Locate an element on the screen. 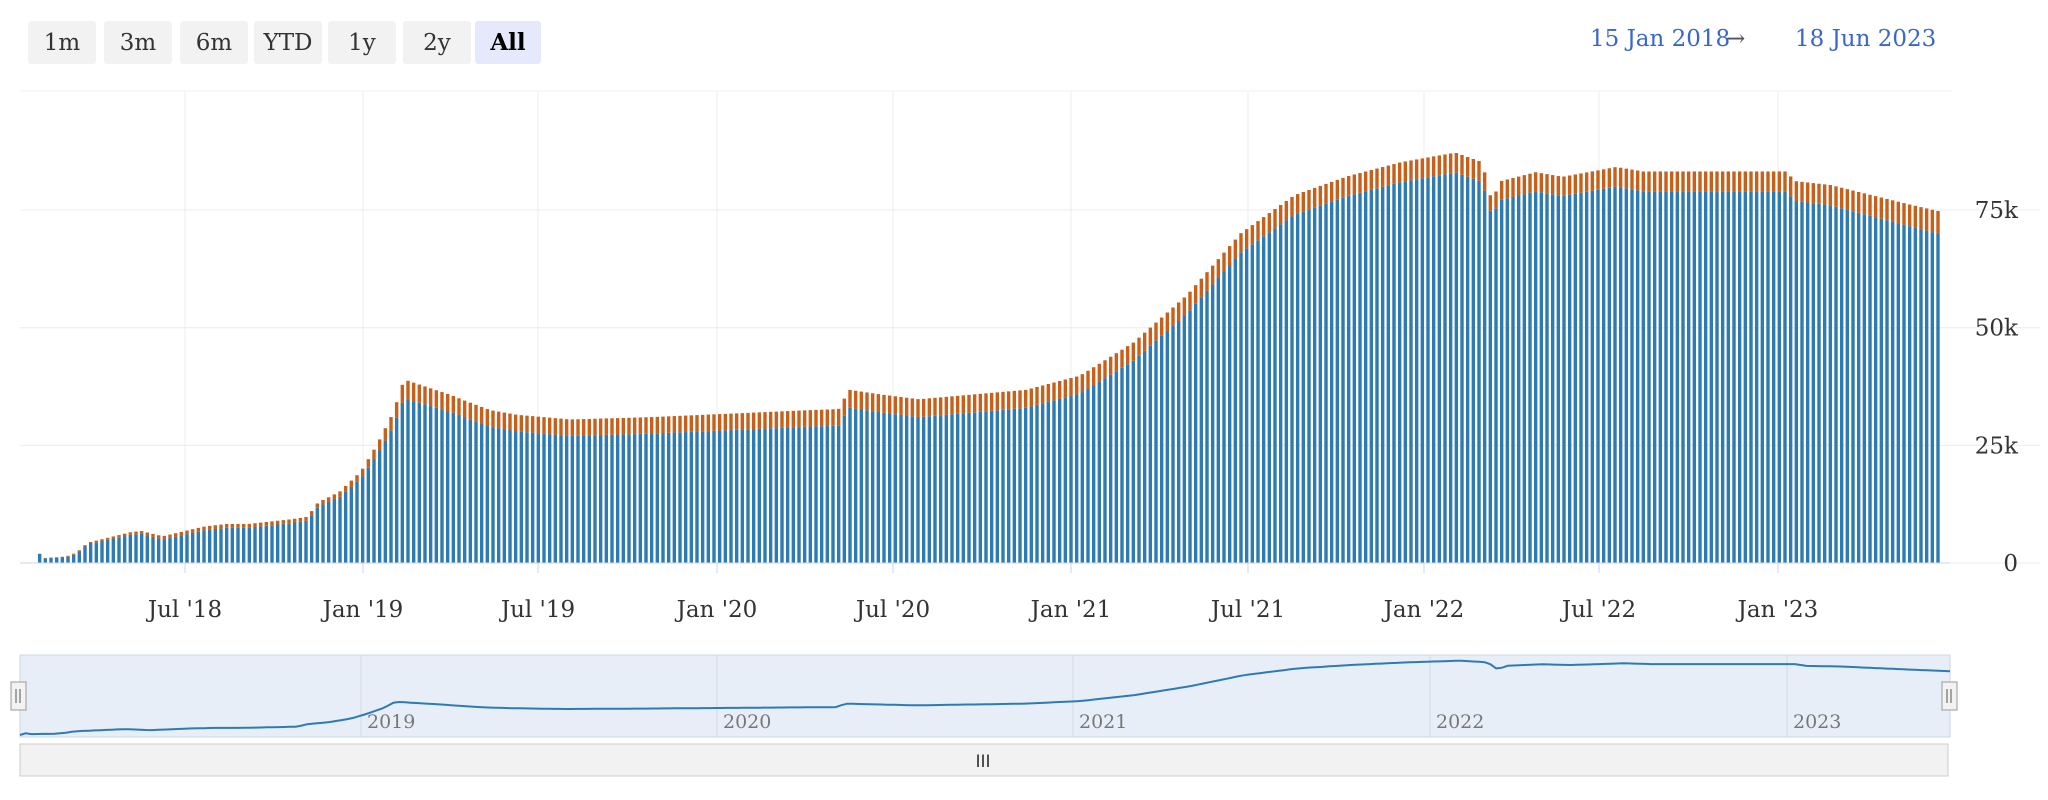  date-from-input: 15 Jan 2018 is located at coordinates (1660, 39).